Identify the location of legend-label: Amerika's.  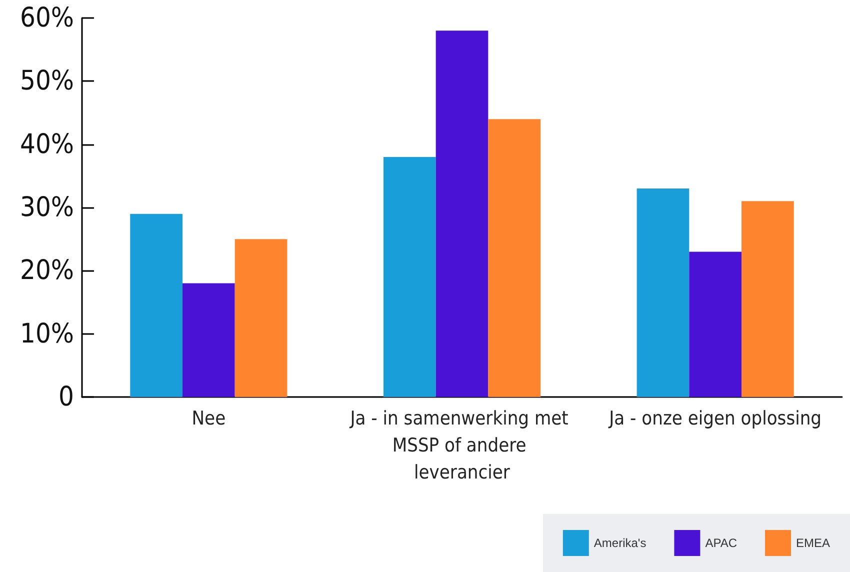
(620, 543).